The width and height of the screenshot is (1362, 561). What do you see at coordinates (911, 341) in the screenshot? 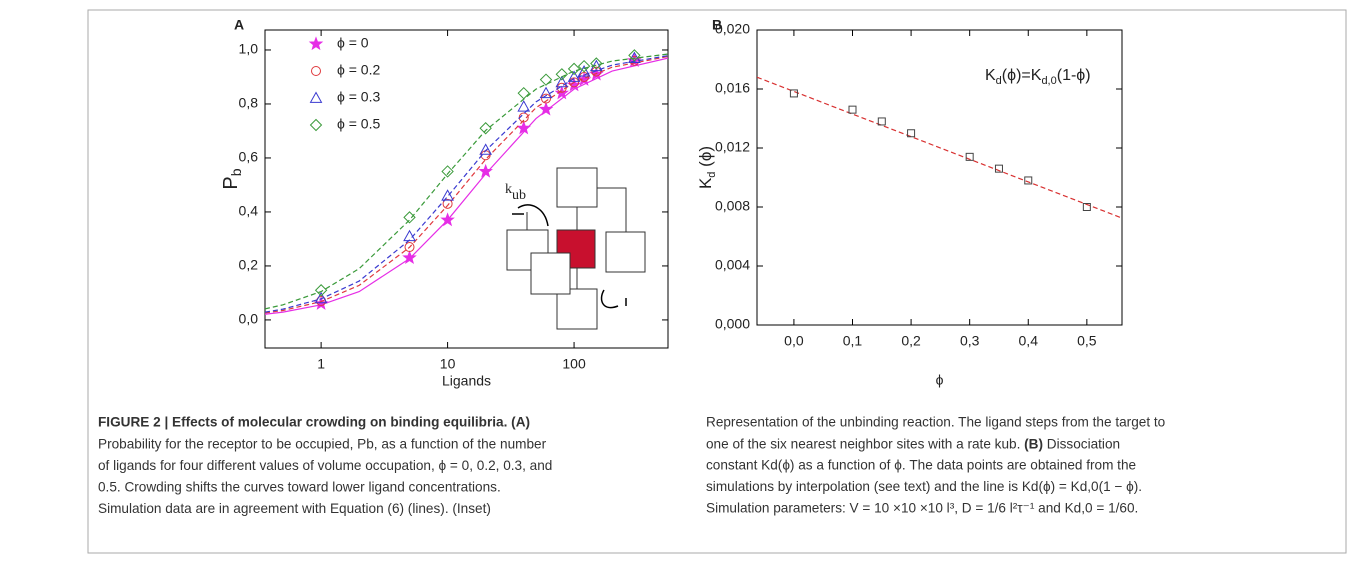
I see `x-tick-label: 0,2` at bounding box center [911, 341].